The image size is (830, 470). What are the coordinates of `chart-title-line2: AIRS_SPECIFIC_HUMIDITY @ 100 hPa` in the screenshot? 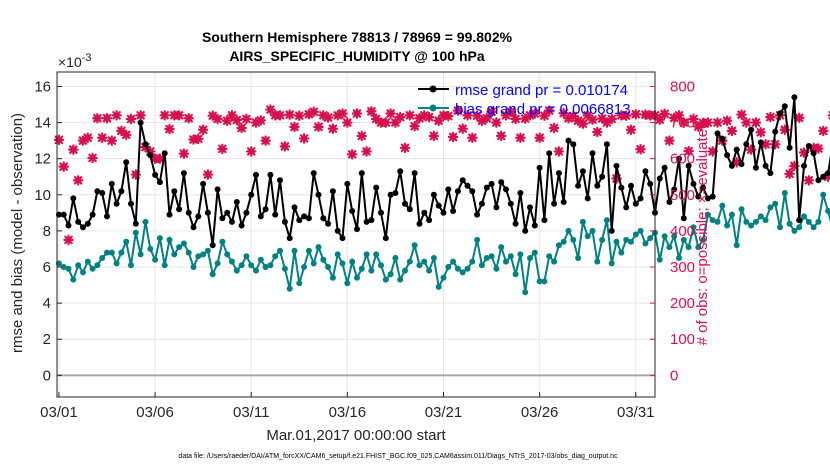 It's located at (357, 56).